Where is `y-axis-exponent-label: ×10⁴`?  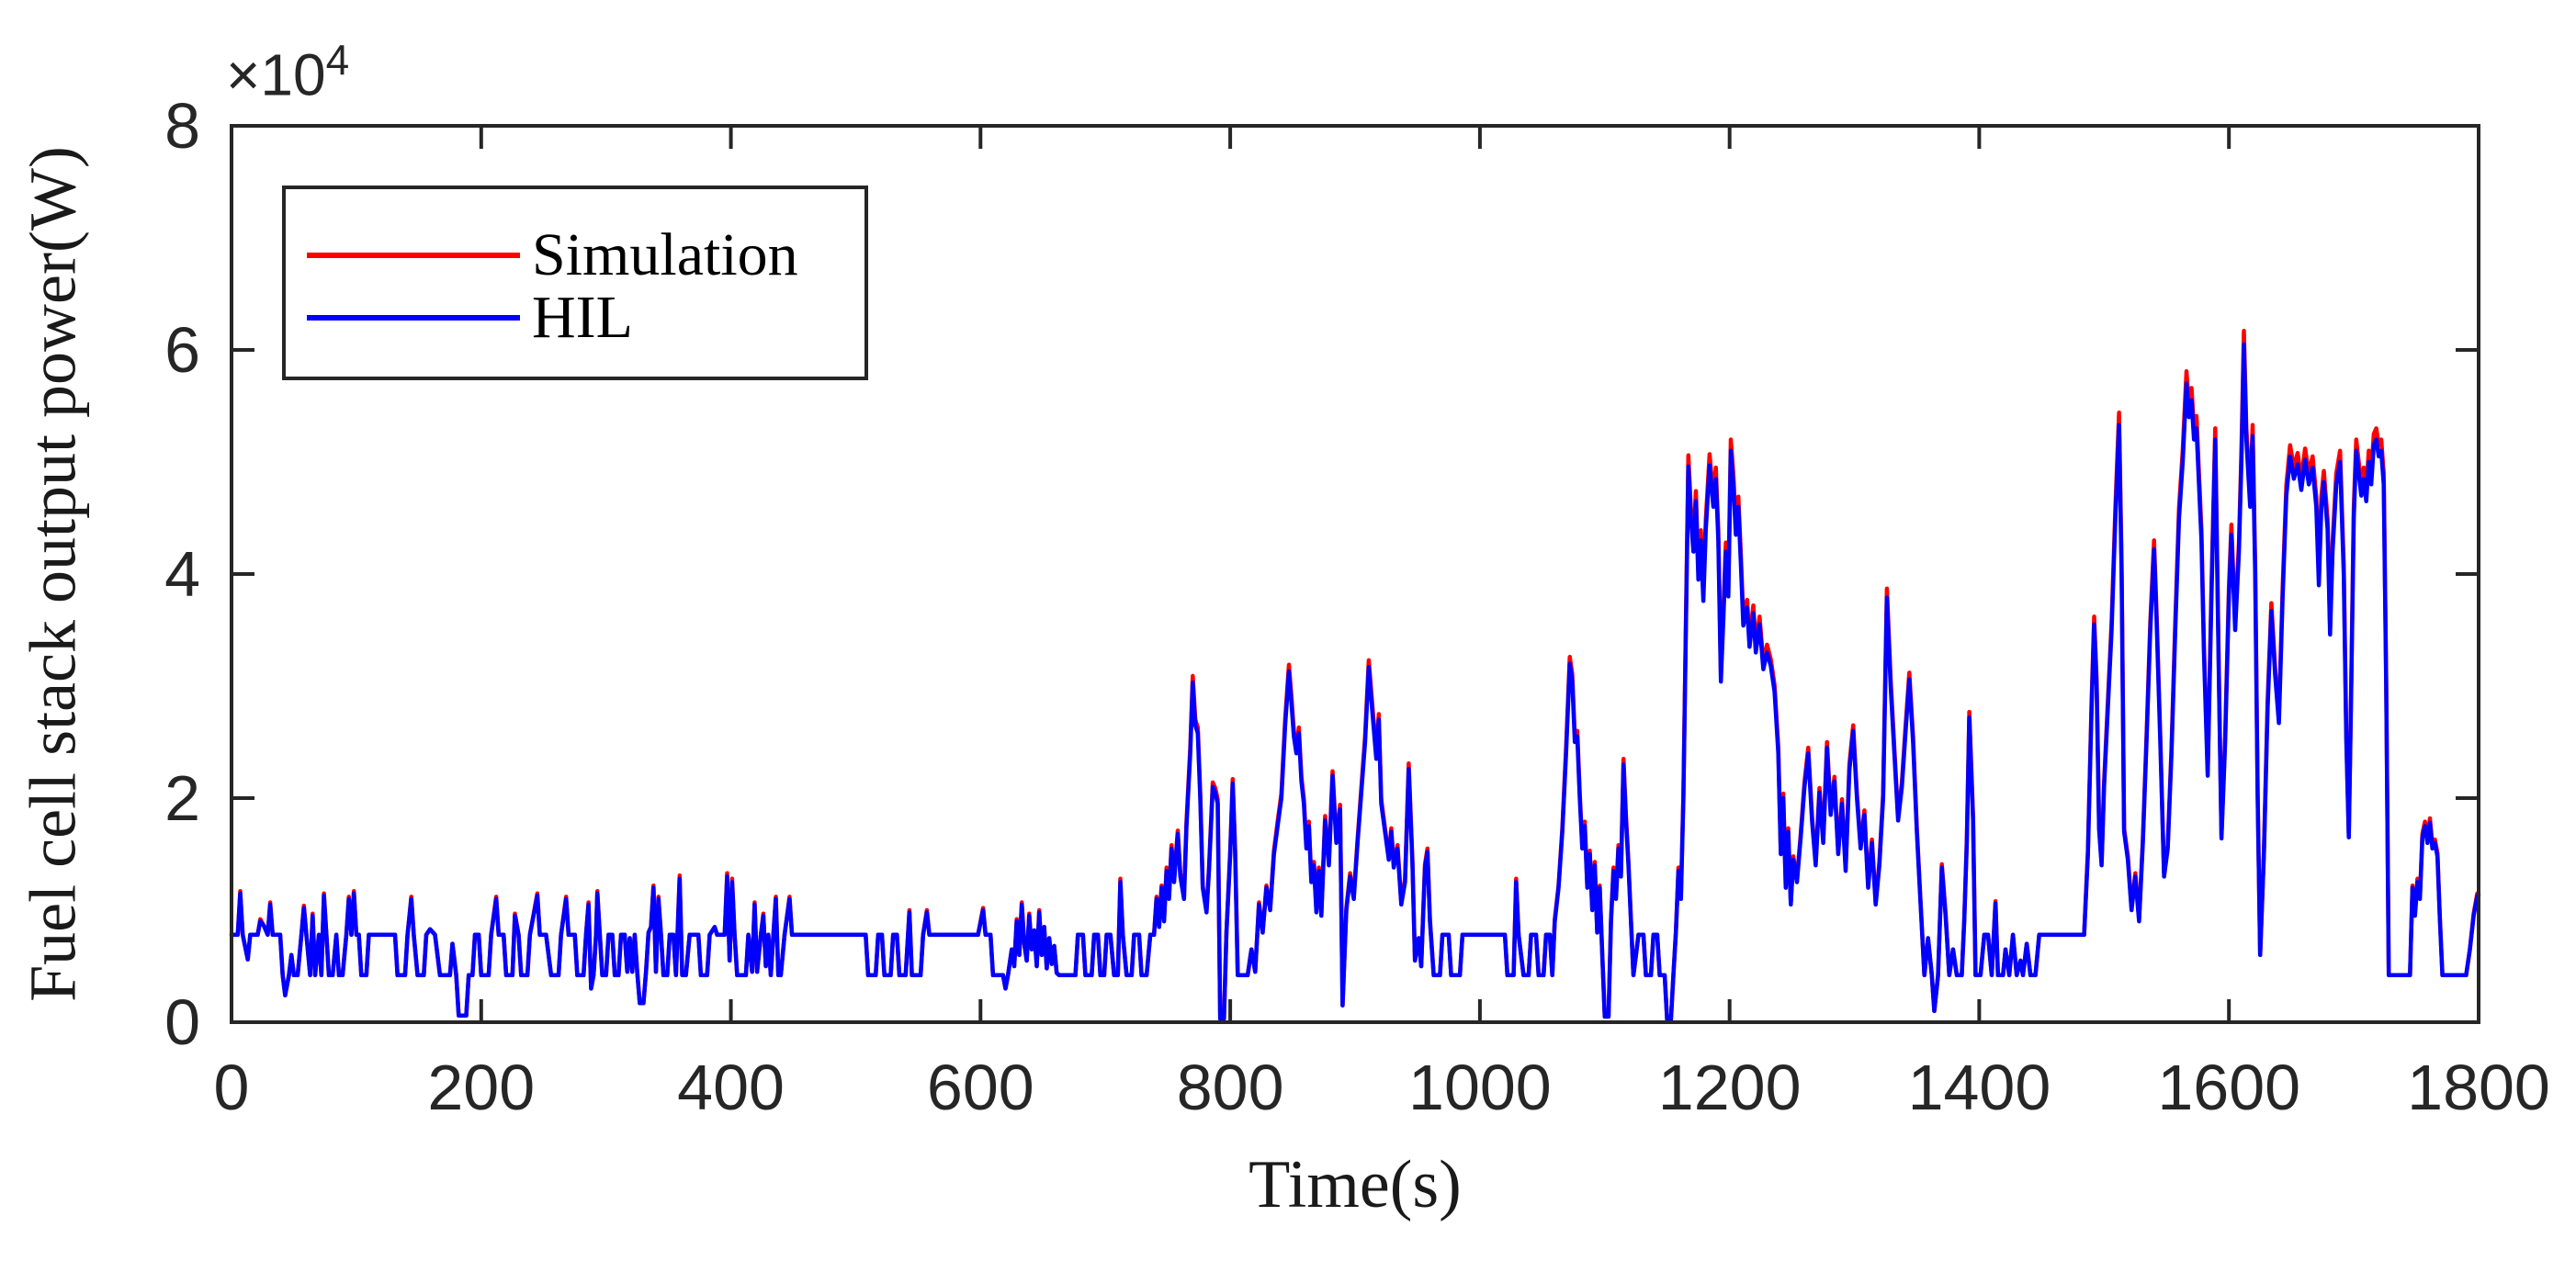 y-axis-exponent-label: ×10⁴ is located at coordinates (288, 72).